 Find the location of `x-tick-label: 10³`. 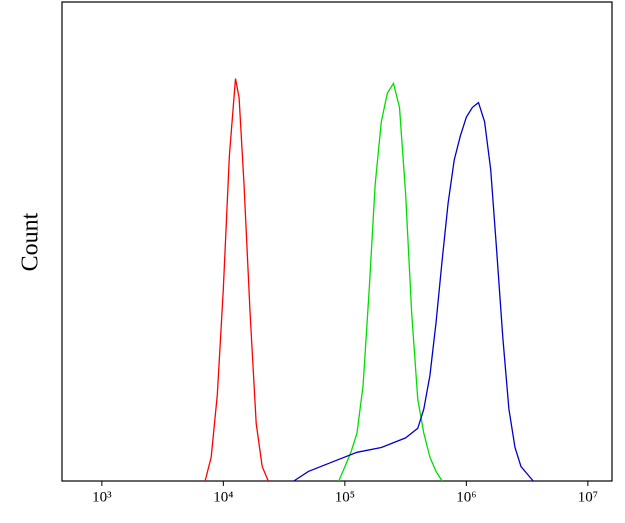

x-tick-label: 10³ is located at coordinates (102, 497).